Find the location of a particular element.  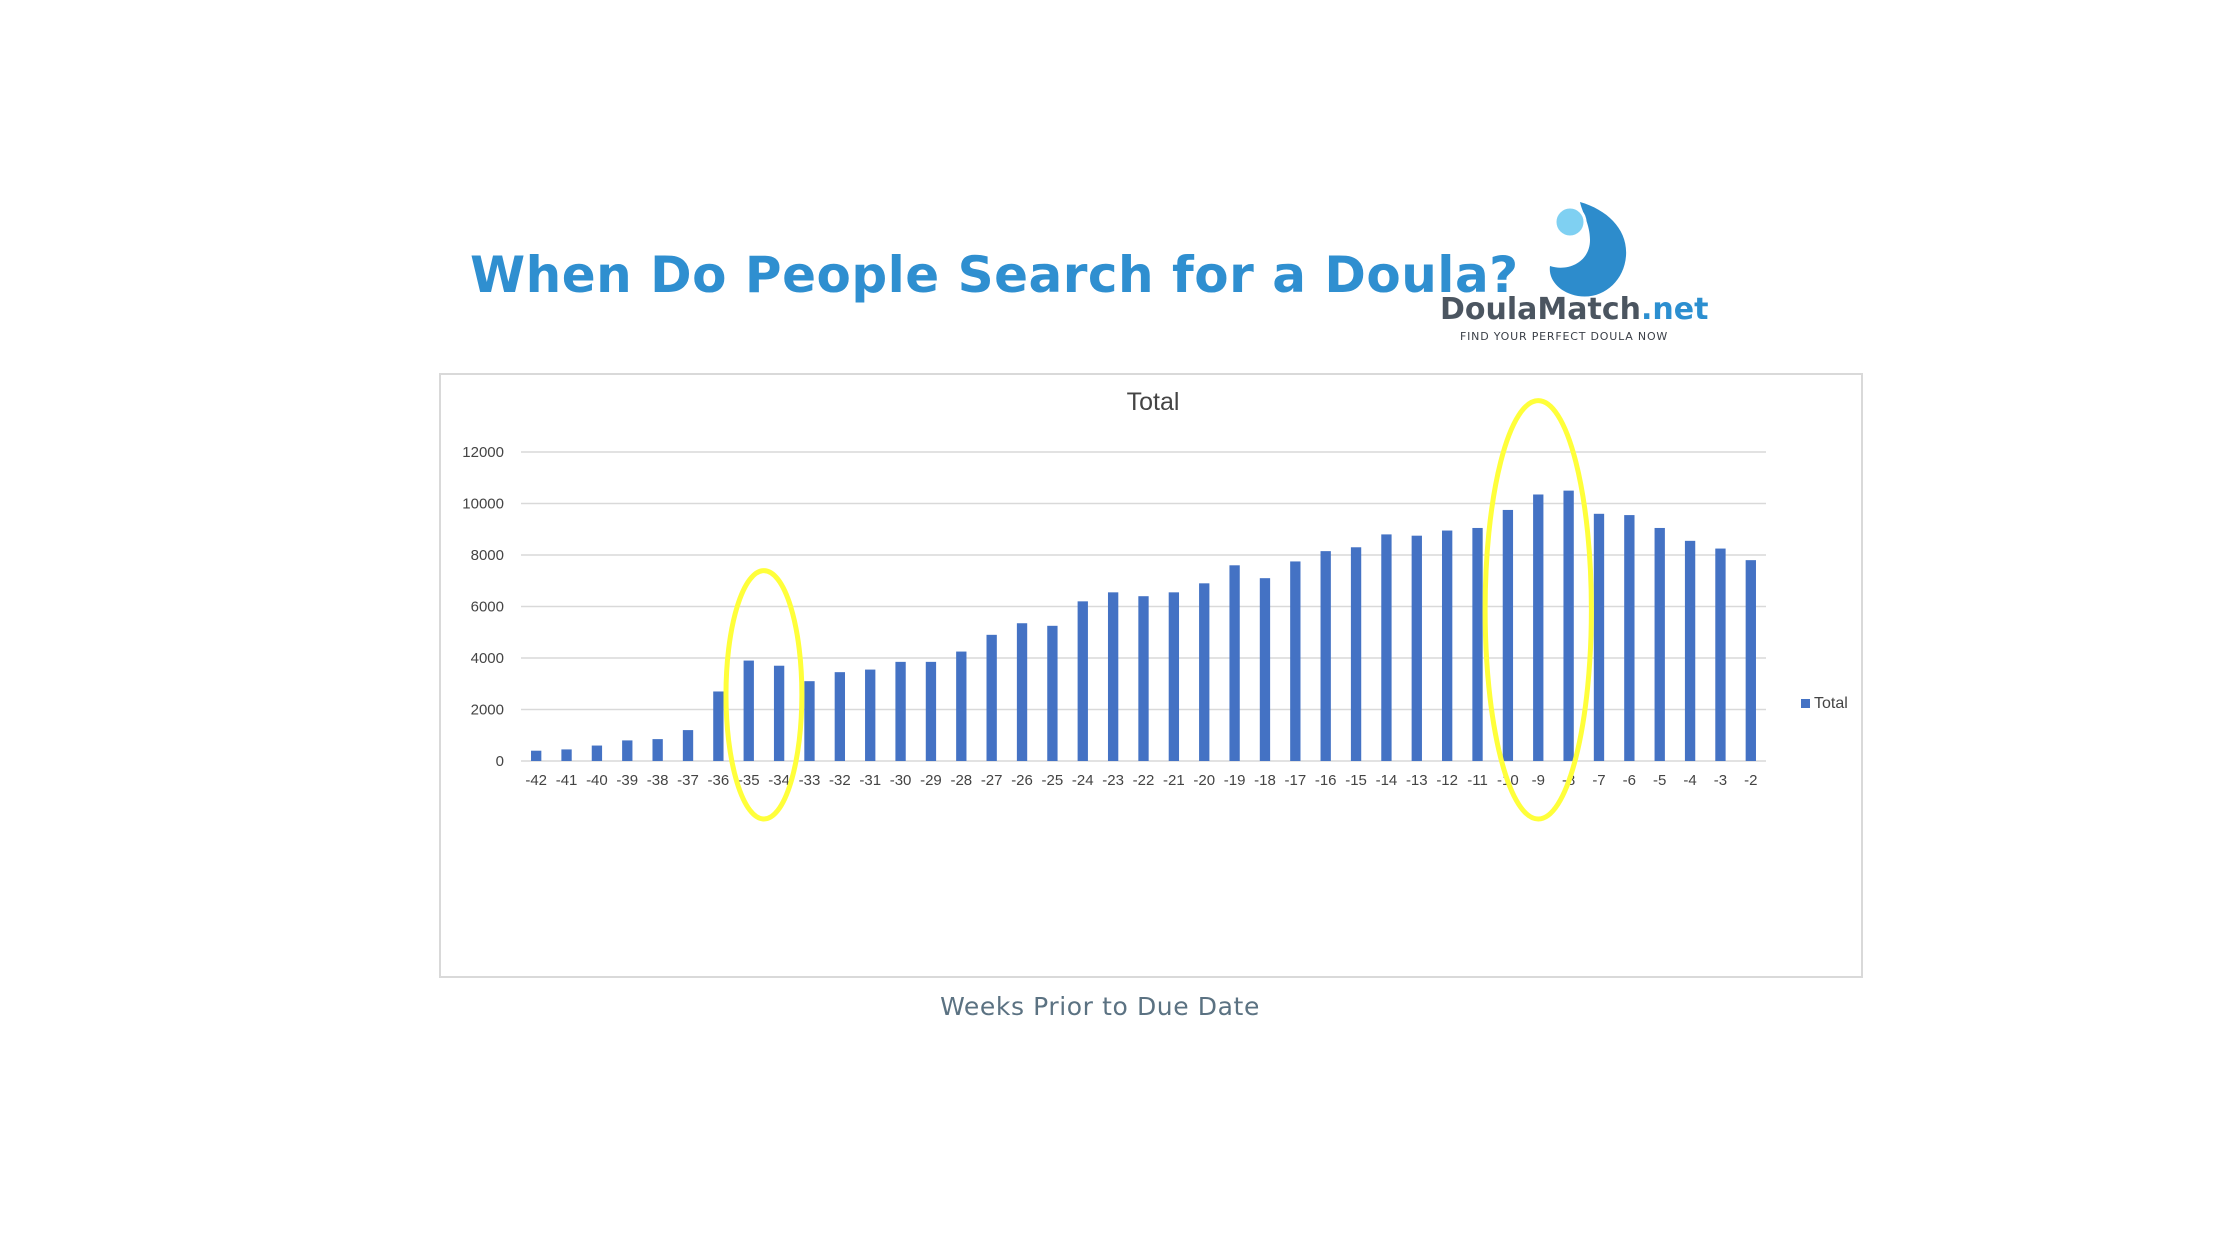

bar--29 is located at coordinates (931, 711).